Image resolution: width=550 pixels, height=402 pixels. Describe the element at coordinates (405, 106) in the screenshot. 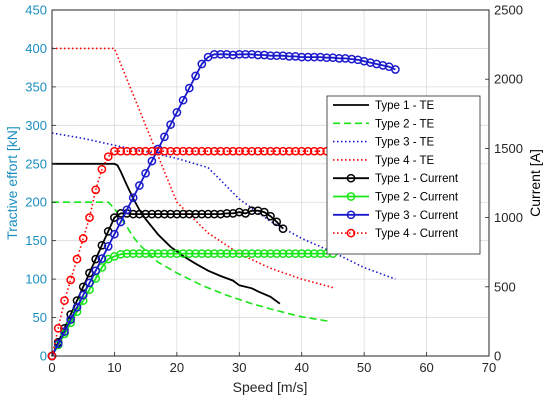

I see `legend-label-type-1-te: Type 1 - TE` at that location.